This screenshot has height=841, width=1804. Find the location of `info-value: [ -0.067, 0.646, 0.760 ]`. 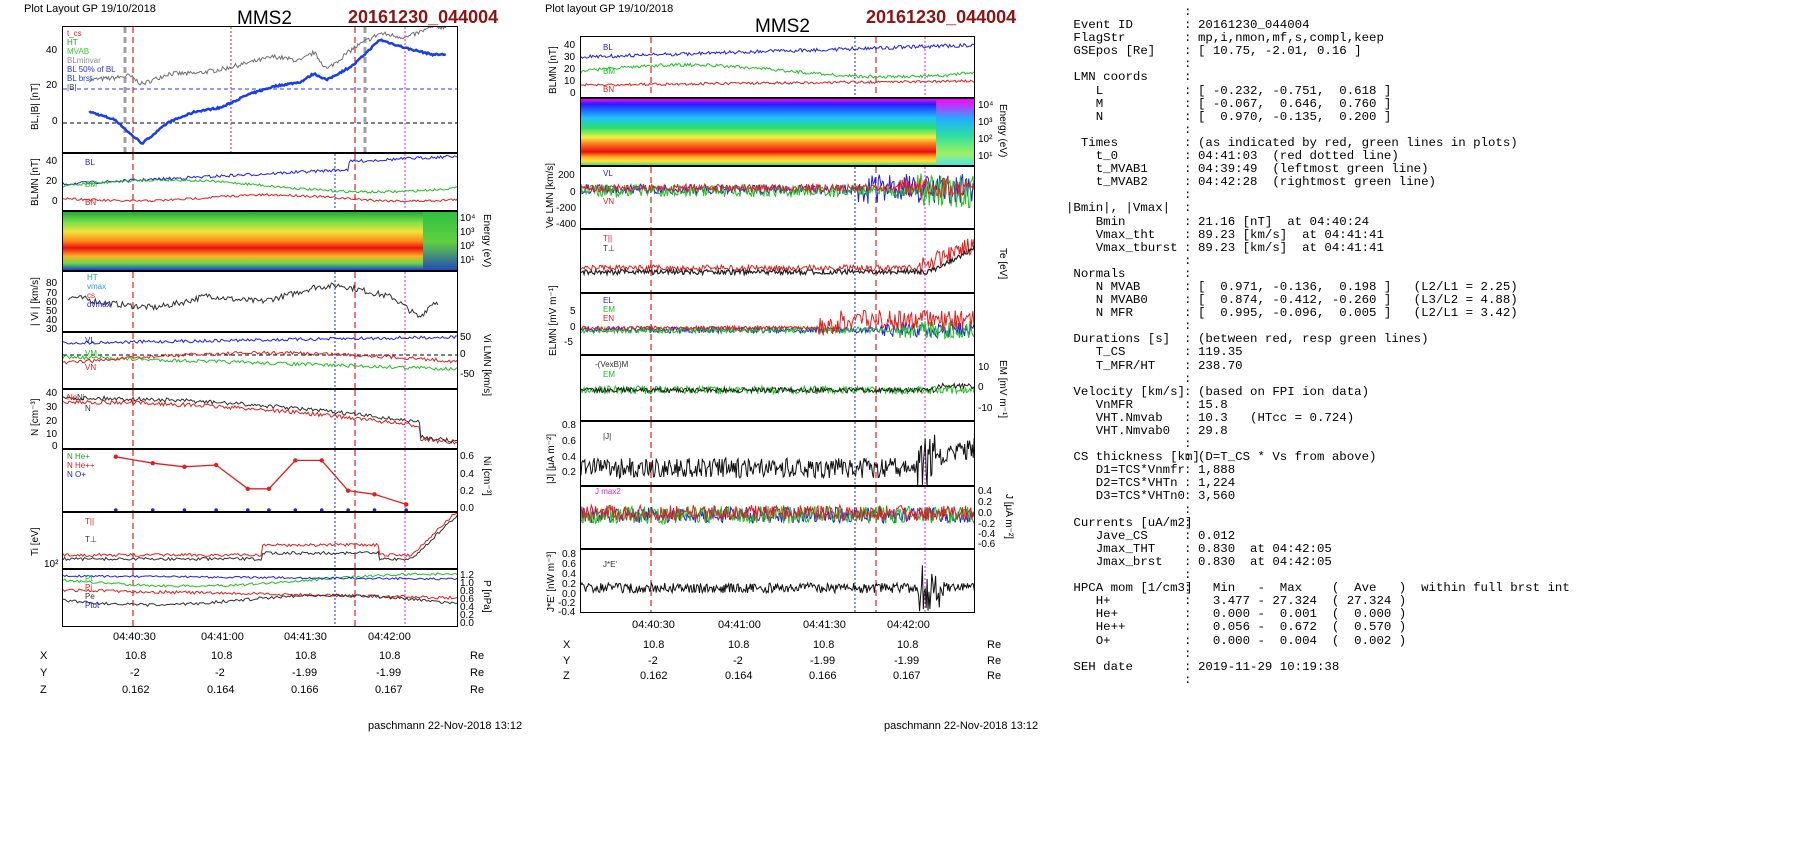

info-value: [ -0.067, 0.646, 0.760 ] is located at coordinates (1295, 103).